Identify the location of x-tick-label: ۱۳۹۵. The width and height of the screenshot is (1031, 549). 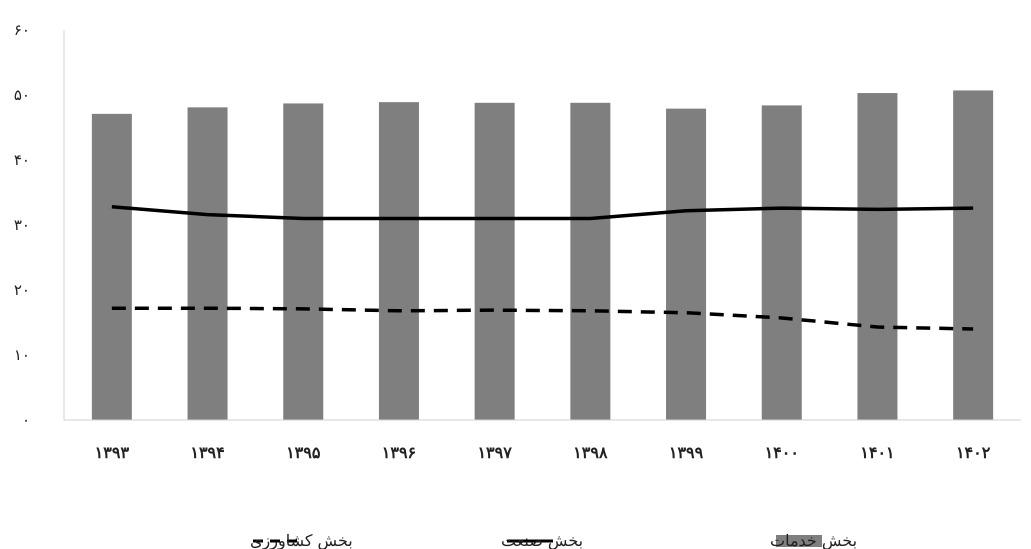
(303, 452).